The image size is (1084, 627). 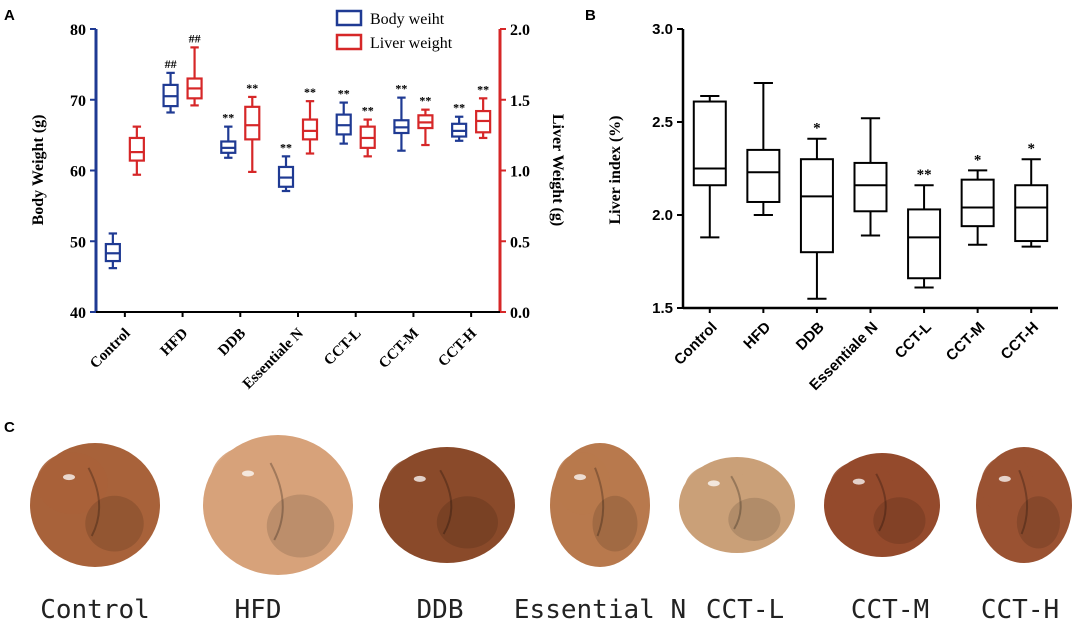 What do you see at coordinates (232, 343) in the screenshot?
I see `panel-a-category-label: DDB` at bounding box center [232, 343].